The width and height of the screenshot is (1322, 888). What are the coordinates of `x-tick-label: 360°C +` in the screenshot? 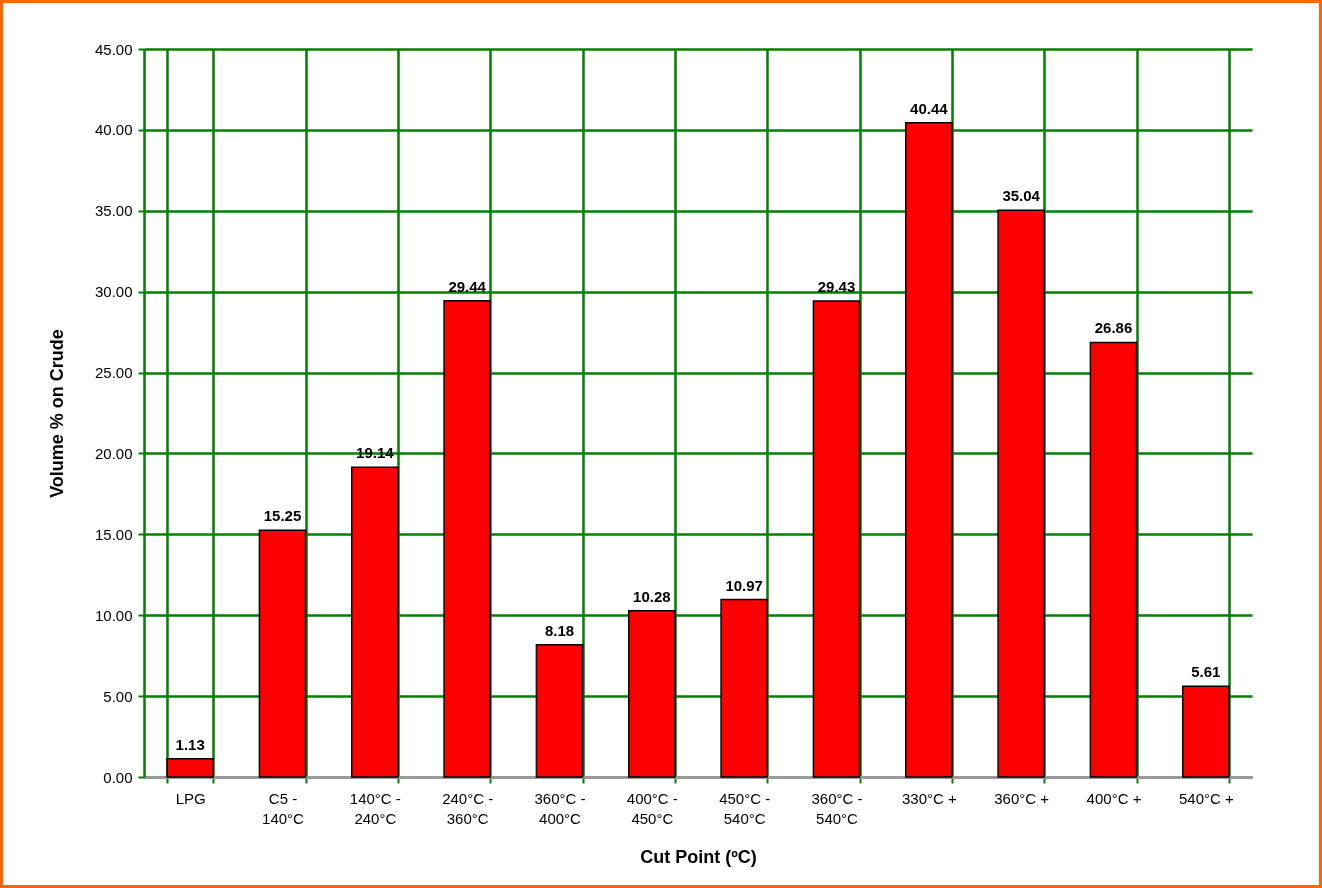 It's located at (1022, 798).